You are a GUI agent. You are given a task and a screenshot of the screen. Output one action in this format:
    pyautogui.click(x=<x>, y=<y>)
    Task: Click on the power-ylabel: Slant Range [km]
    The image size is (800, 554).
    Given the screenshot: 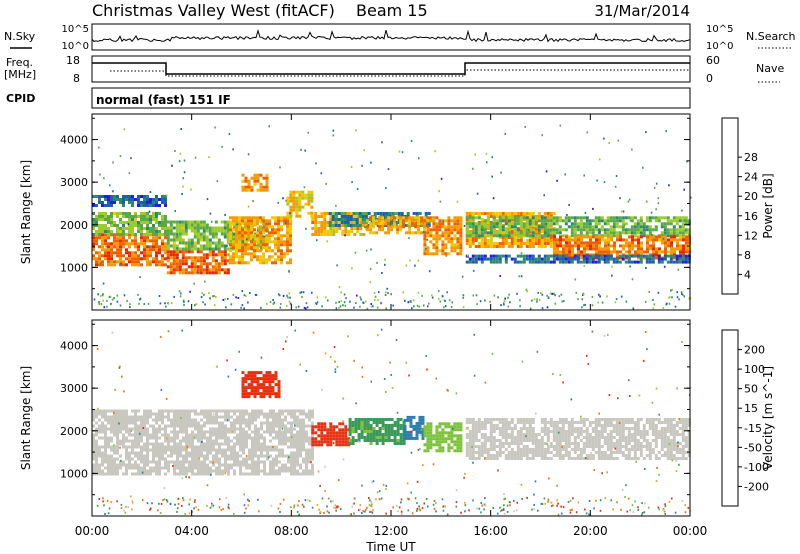 What is the action you would take?
    pyautogui.click(x=26, y=212)
    